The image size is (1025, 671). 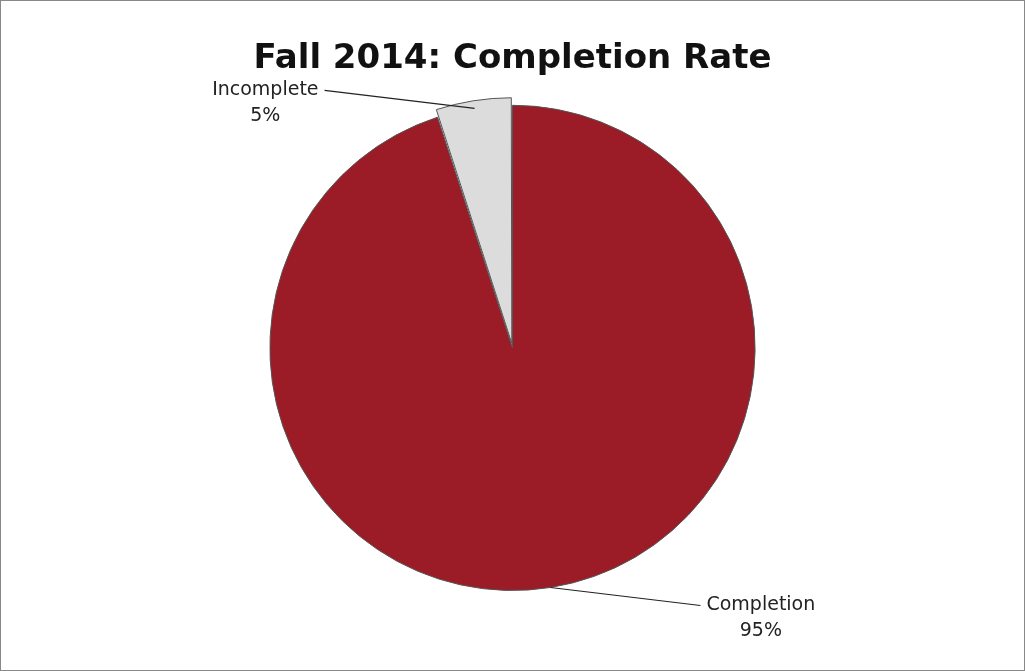 What do you see at coordinates (760, 629) in the screenshot?
I see `data-label: 95%` at bounding box center [760, 629].